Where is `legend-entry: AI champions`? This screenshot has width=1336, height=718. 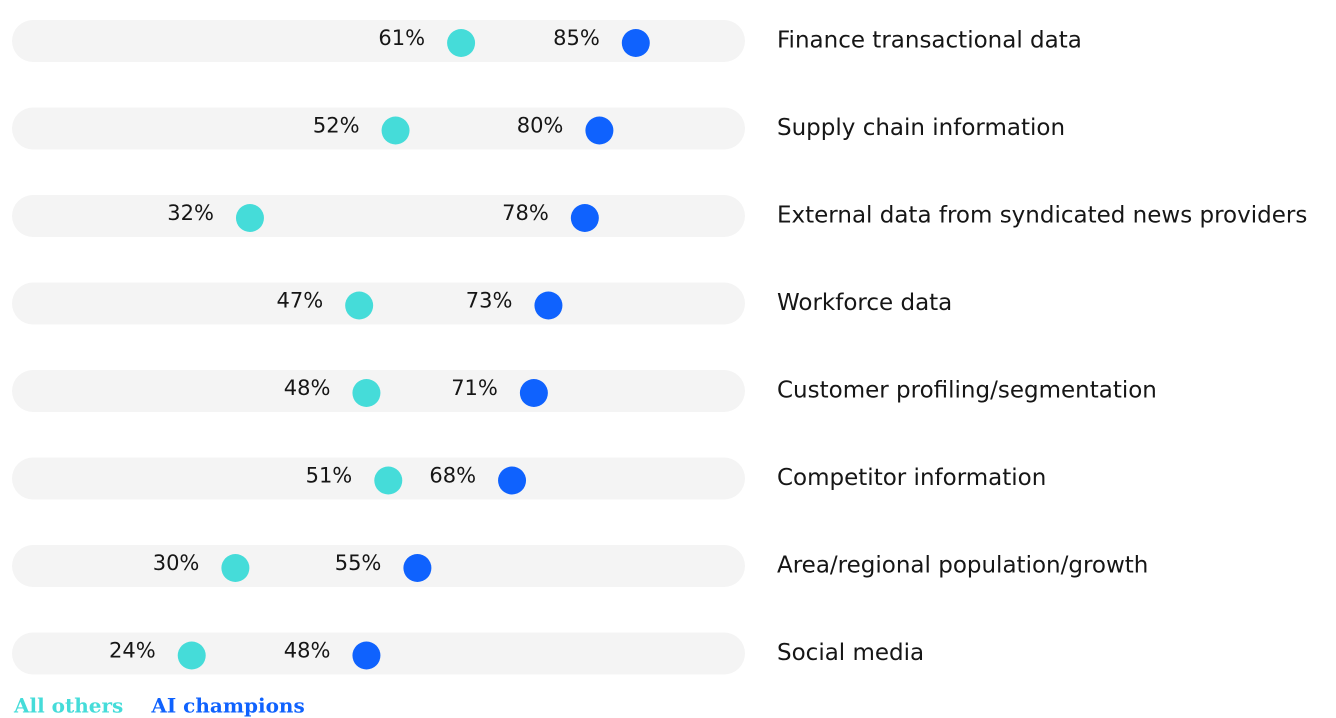
legend-entry: AI champions is located at coordinates (227, 706).